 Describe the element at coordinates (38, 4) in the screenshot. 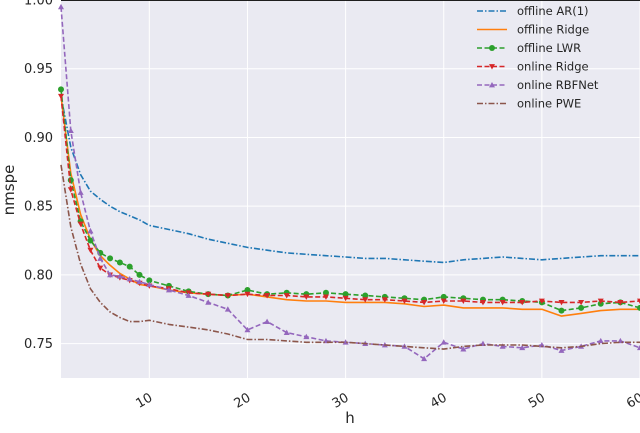

I see `y-tick-label: 1.00` at that location.